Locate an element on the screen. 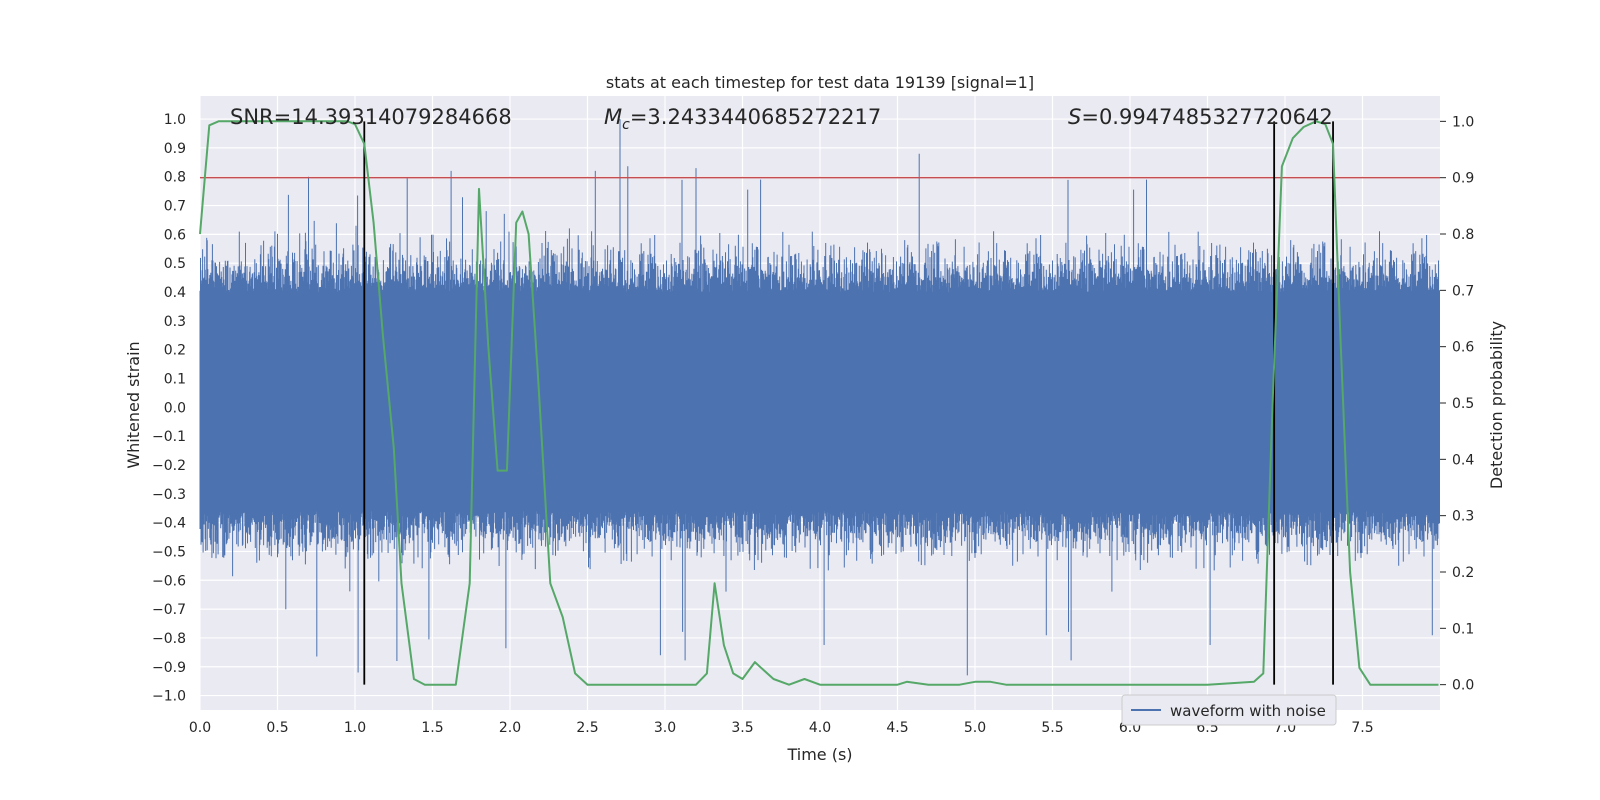  y-tick-label: −0.3 is located at coordinates (169, 495).